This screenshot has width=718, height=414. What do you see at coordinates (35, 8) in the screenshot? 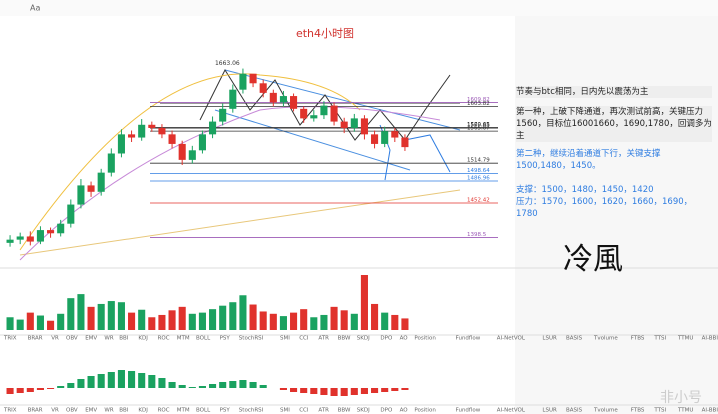
I see `text-tool: Aa` at bounding box center [35, 8].